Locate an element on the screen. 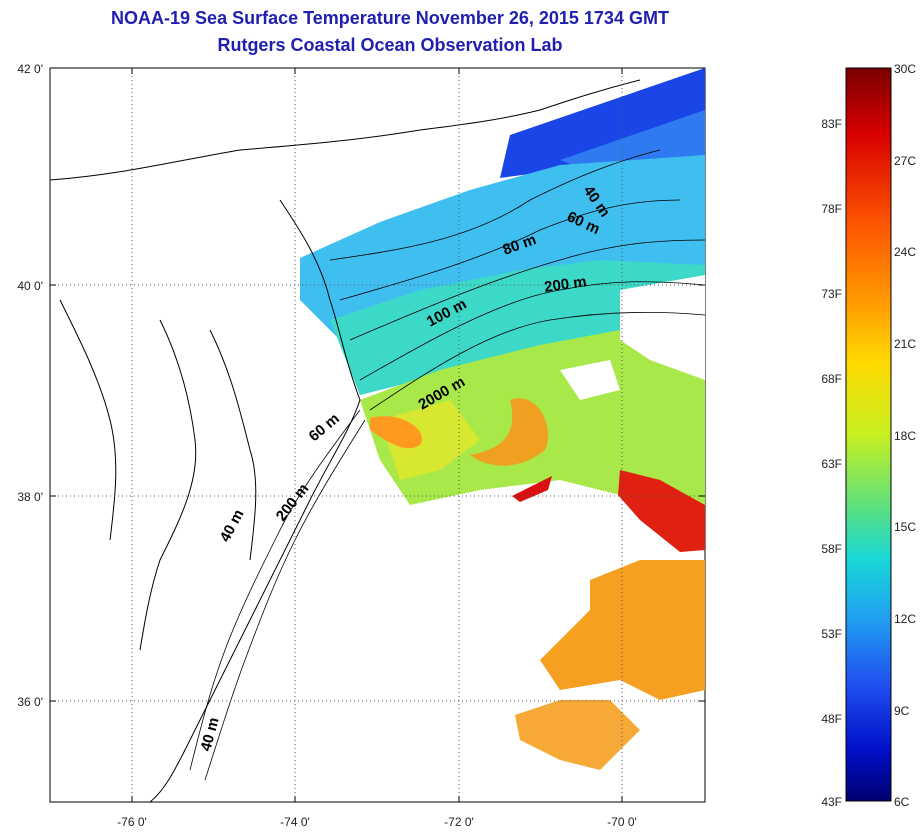 The height and width of the screenshot is (832, 920). fahrenheit-label: 83F is located at coordinates (831, 124).